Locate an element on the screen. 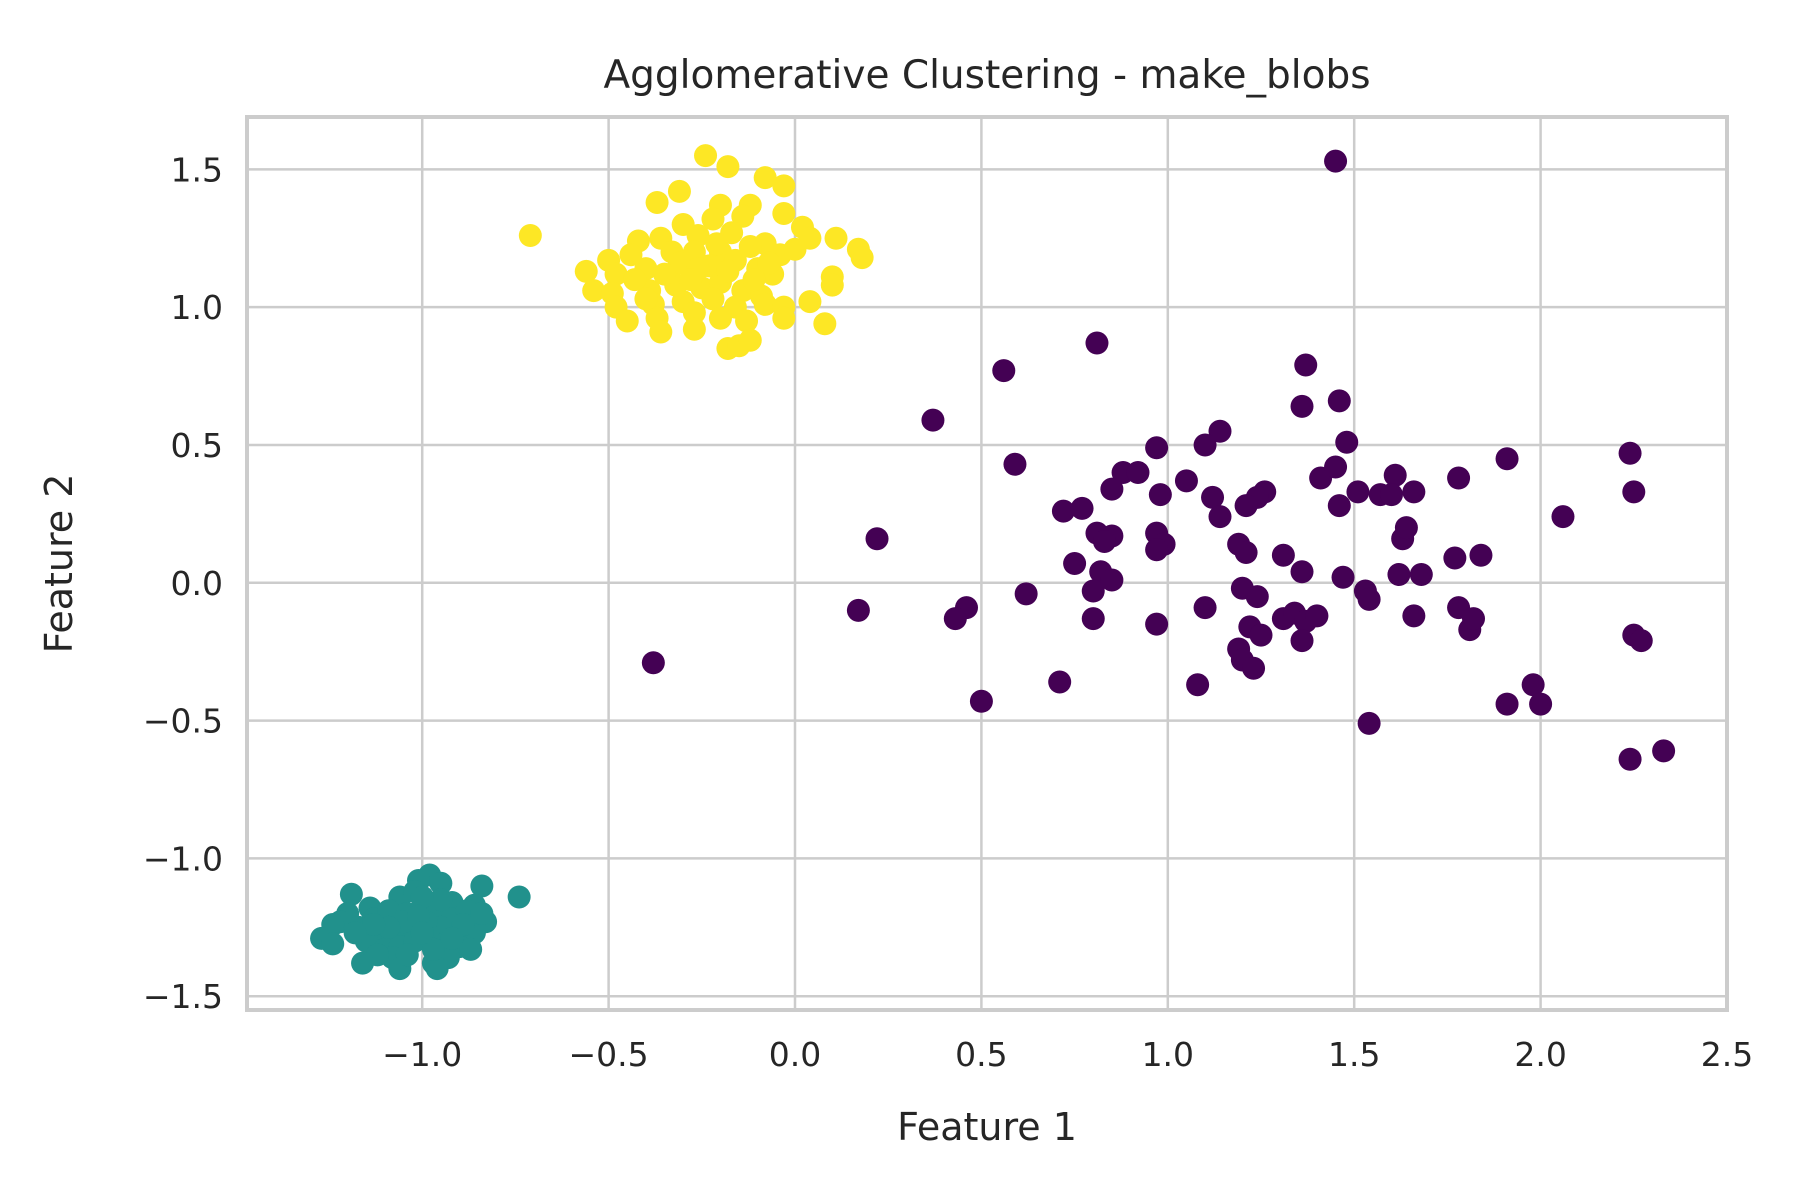 The width and height of the screenshot is (1800, 1200). x-tick-label: 2.0 is located at coordinates (1540, 1054).